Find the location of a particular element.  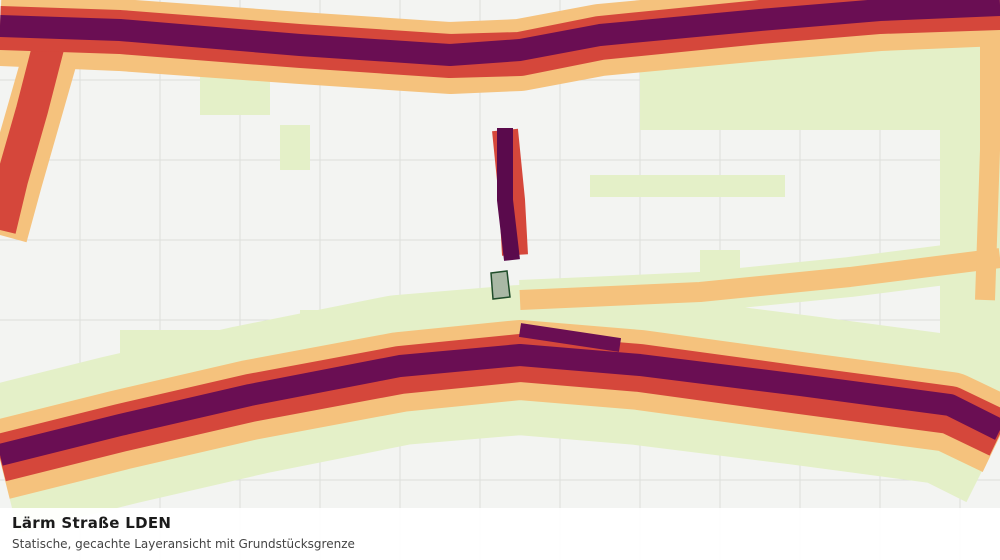

panel-title: Lärm Straße LDEN is located at coordinates (92, 523).